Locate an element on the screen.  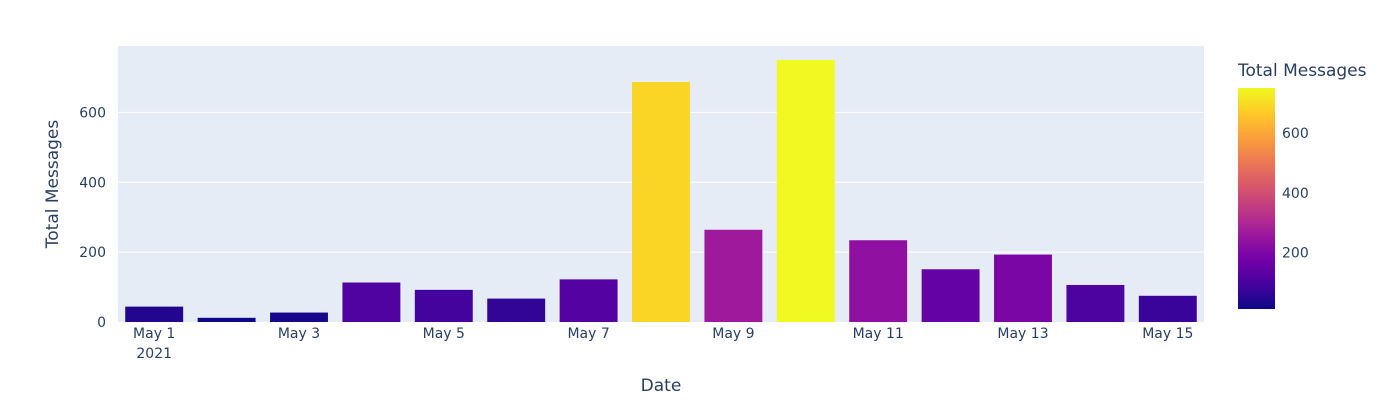
colorbar-tick-labels: 200 400 600 is located at coordinates (1295, 194).